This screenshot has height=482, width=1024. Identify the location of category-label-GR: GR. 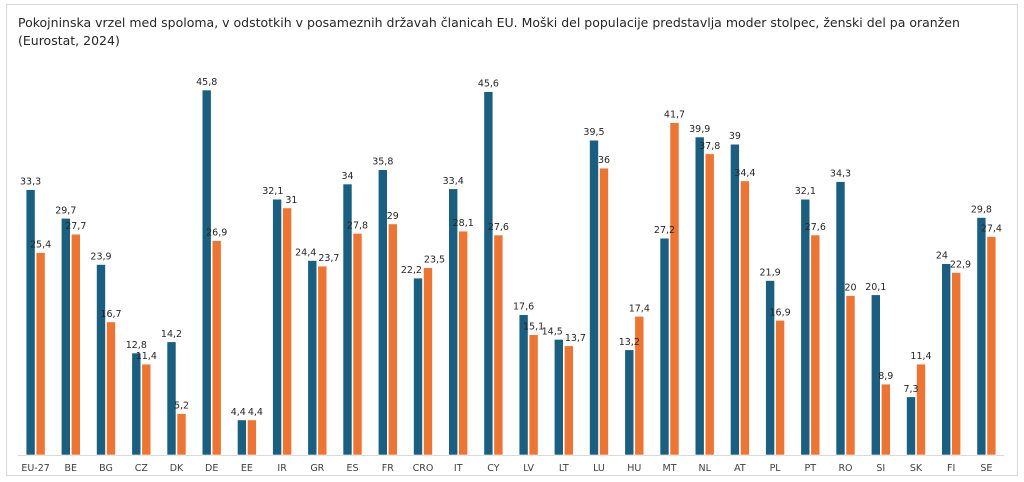
(317, 468).